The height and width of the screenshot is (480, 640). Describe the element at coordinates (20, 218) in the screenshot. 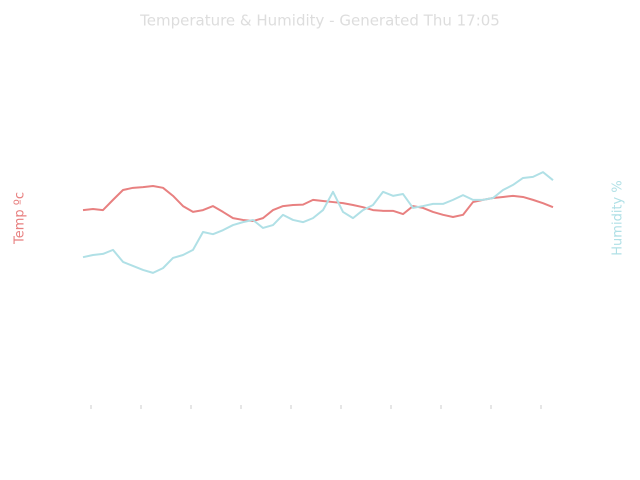

I see `y-axis-label: Temp ºc` at that location.